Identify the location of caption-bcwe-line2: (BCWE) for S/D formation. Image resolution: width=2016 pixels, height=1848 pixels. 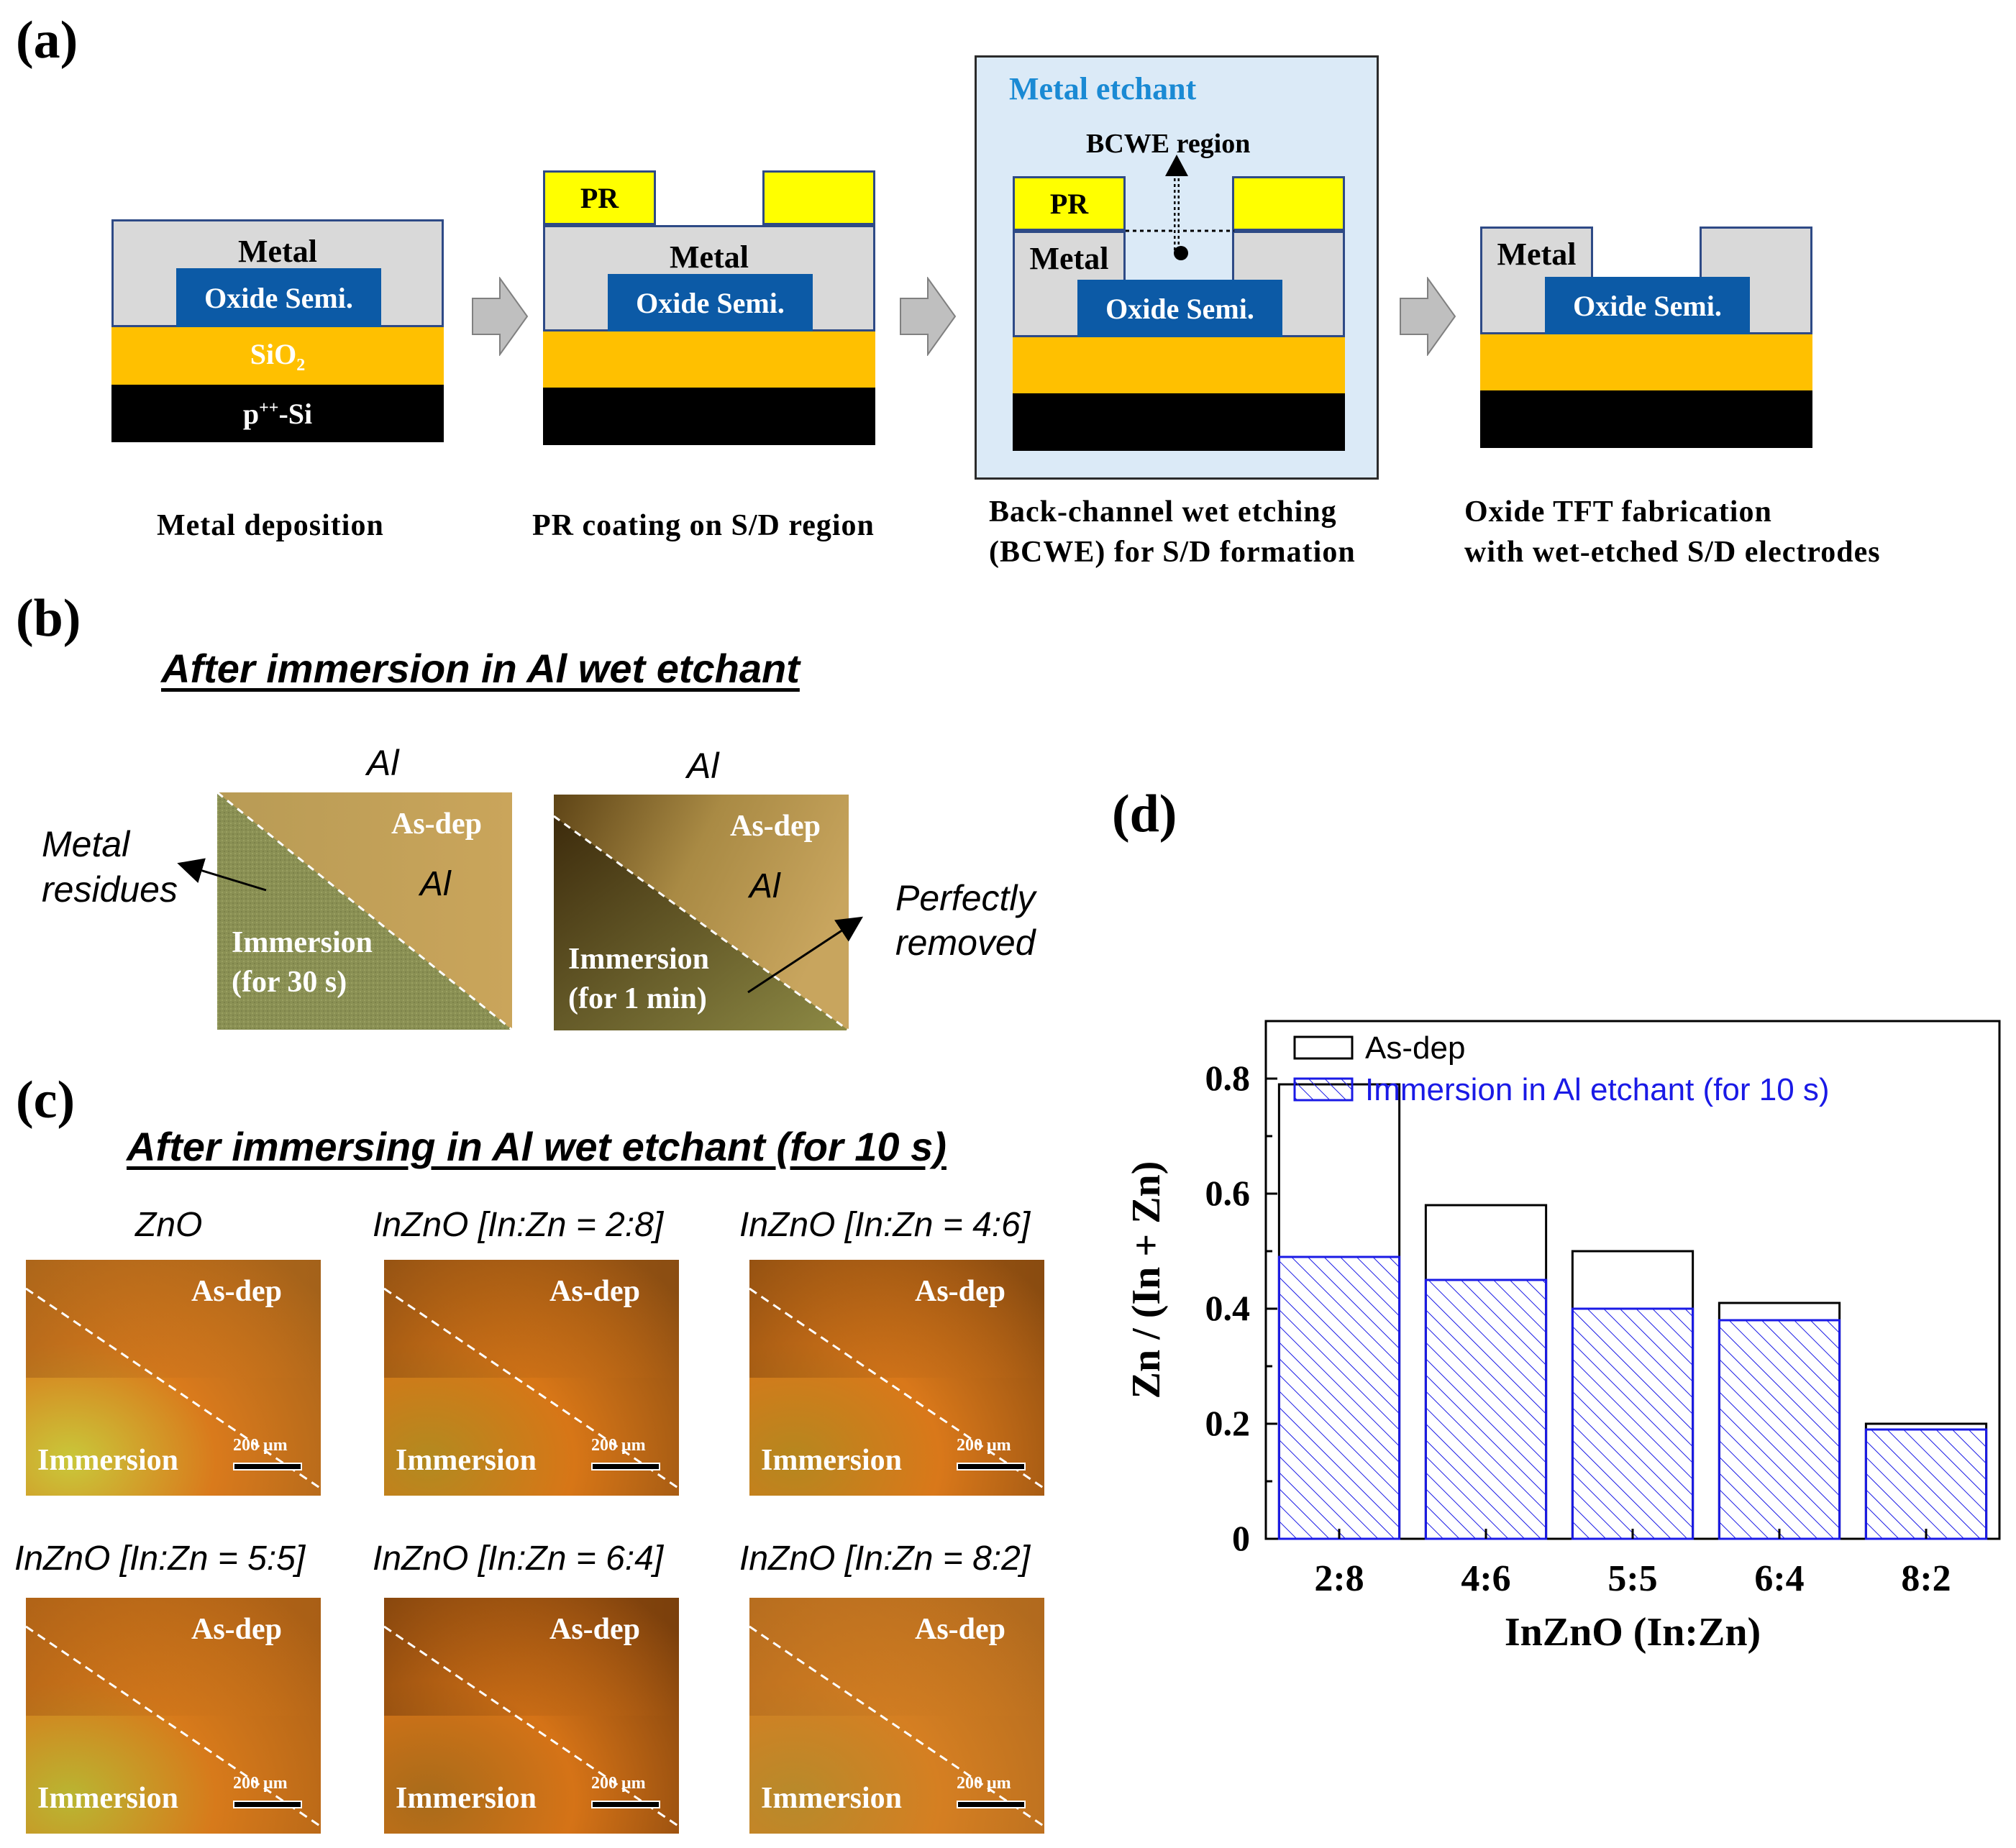
(1172, 552).